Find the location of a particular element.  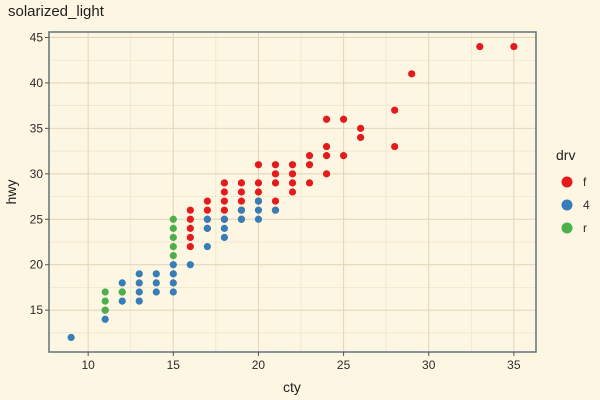

x-tick-label: 25 is located at coordinates (344, 365).